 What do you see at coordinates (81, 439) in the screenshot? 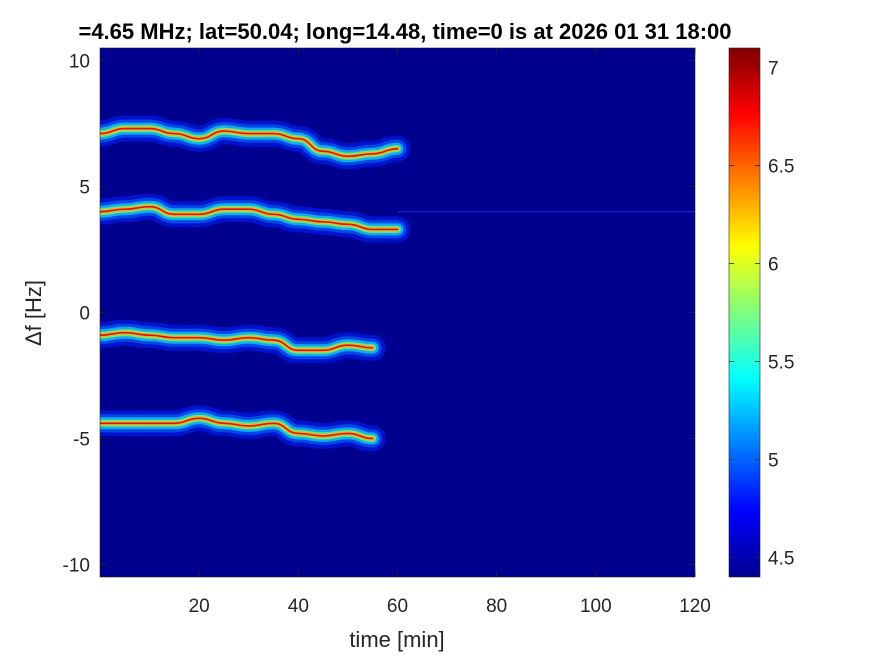
I see `y-tick-label: -5` at bounding box center [81, 439].